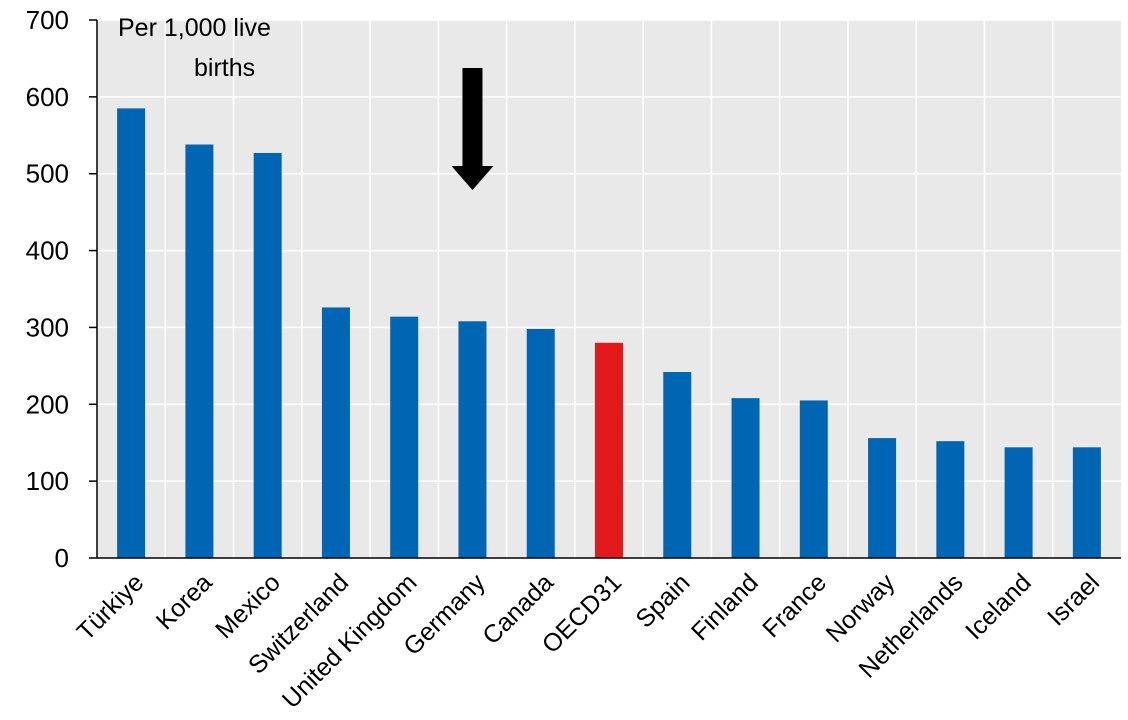 The width and height of the screenshot is (1128, 720). What do you see at coordinates (472, 178) in the screenshot?
I see `down-arrow-icon` at bounding box center [472, 178].